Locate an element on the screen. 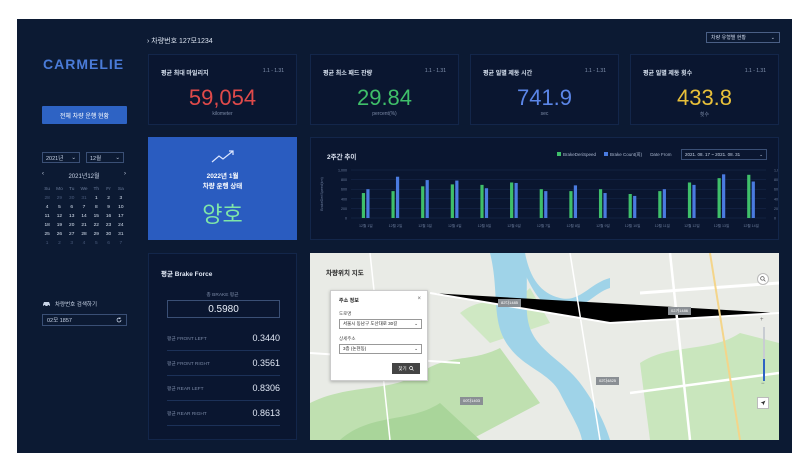  vehicle-search-input: 02모 1857 is located at coordinates (84, 320).